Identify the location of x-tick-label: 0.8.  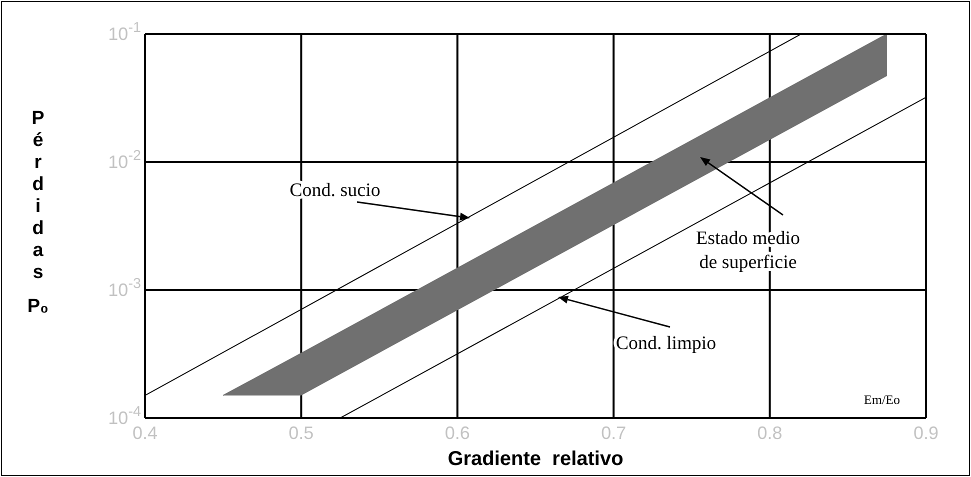
(769, 432).